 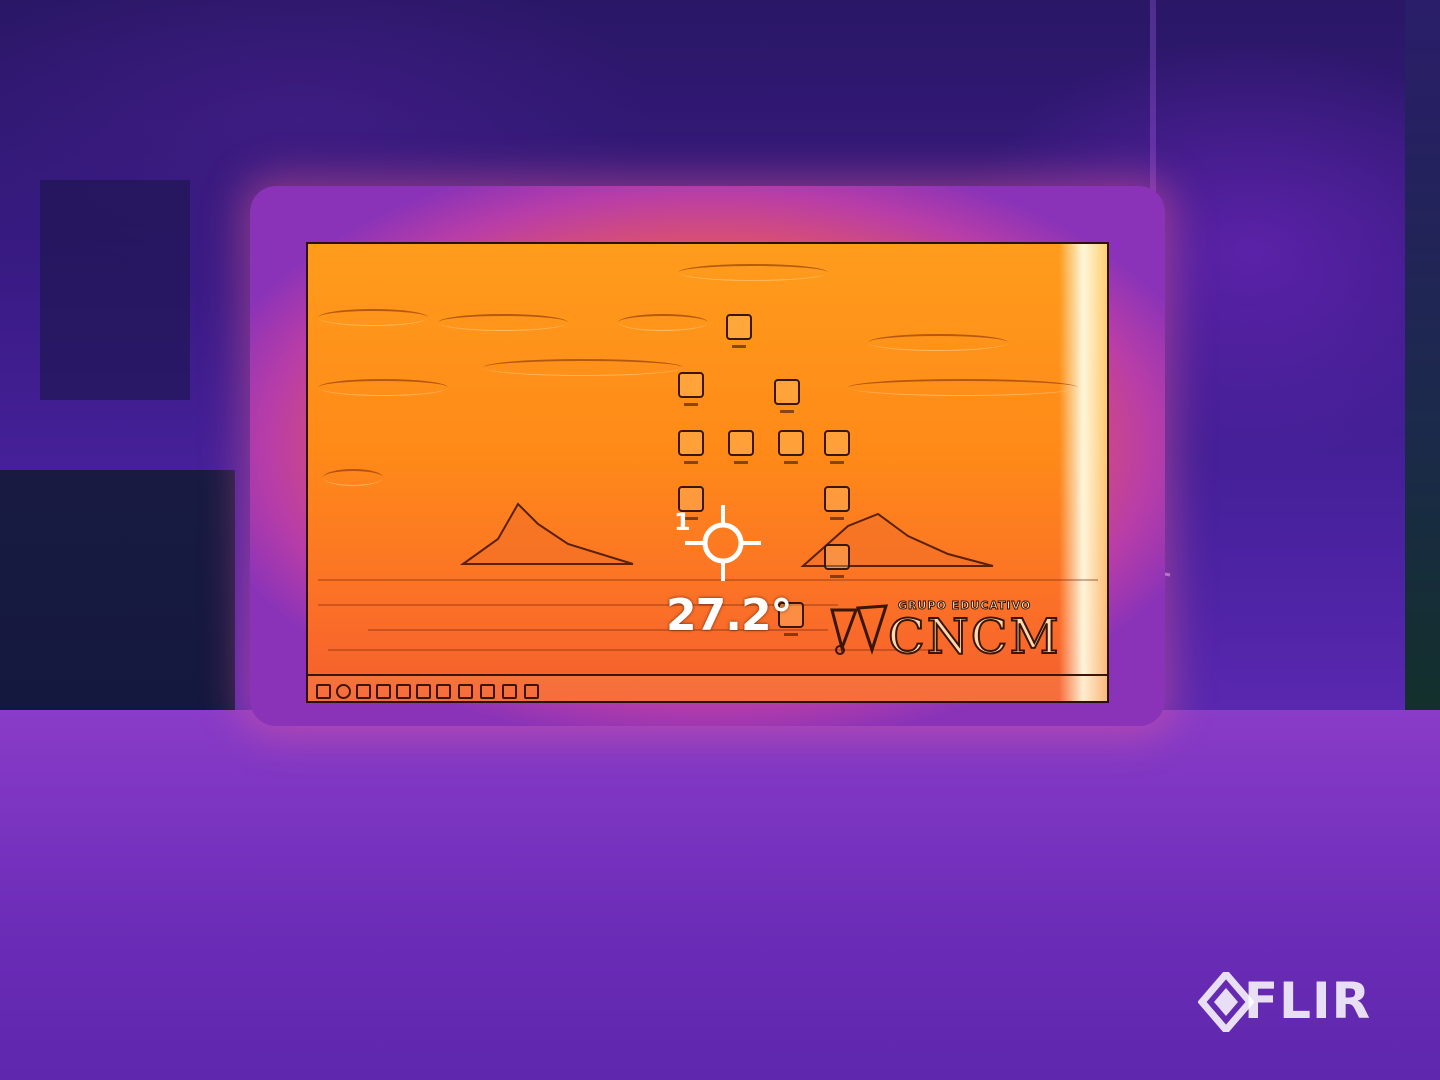 I want to click on start-icon, so click(x=323, y=691).